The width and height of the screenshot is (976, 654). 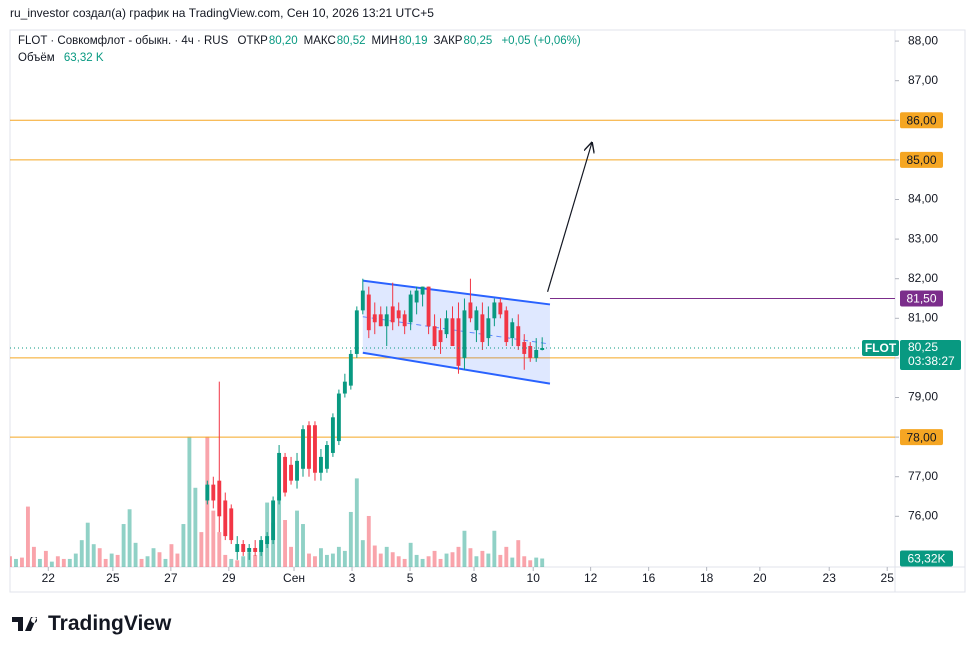 What do you see at coordinates (921, 299) in the screenshot?
I see `resistance-label: 81,50` at bounding box center [921, 299].